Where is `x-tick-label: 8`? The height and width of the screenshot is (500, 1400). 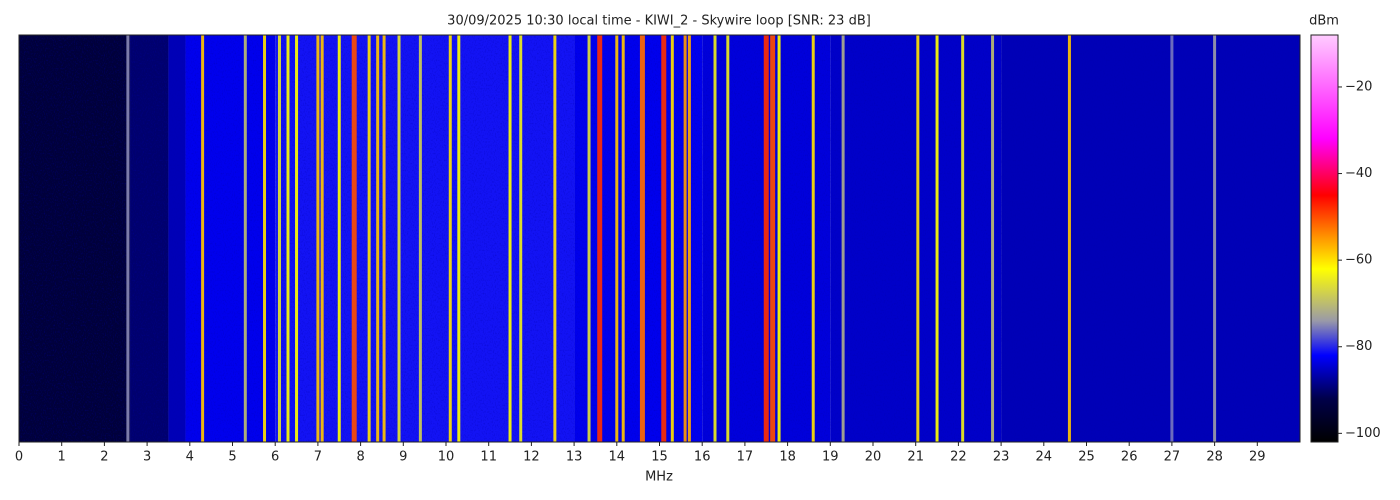
x-tick-label: 8 is located at coordinates (360, 457).